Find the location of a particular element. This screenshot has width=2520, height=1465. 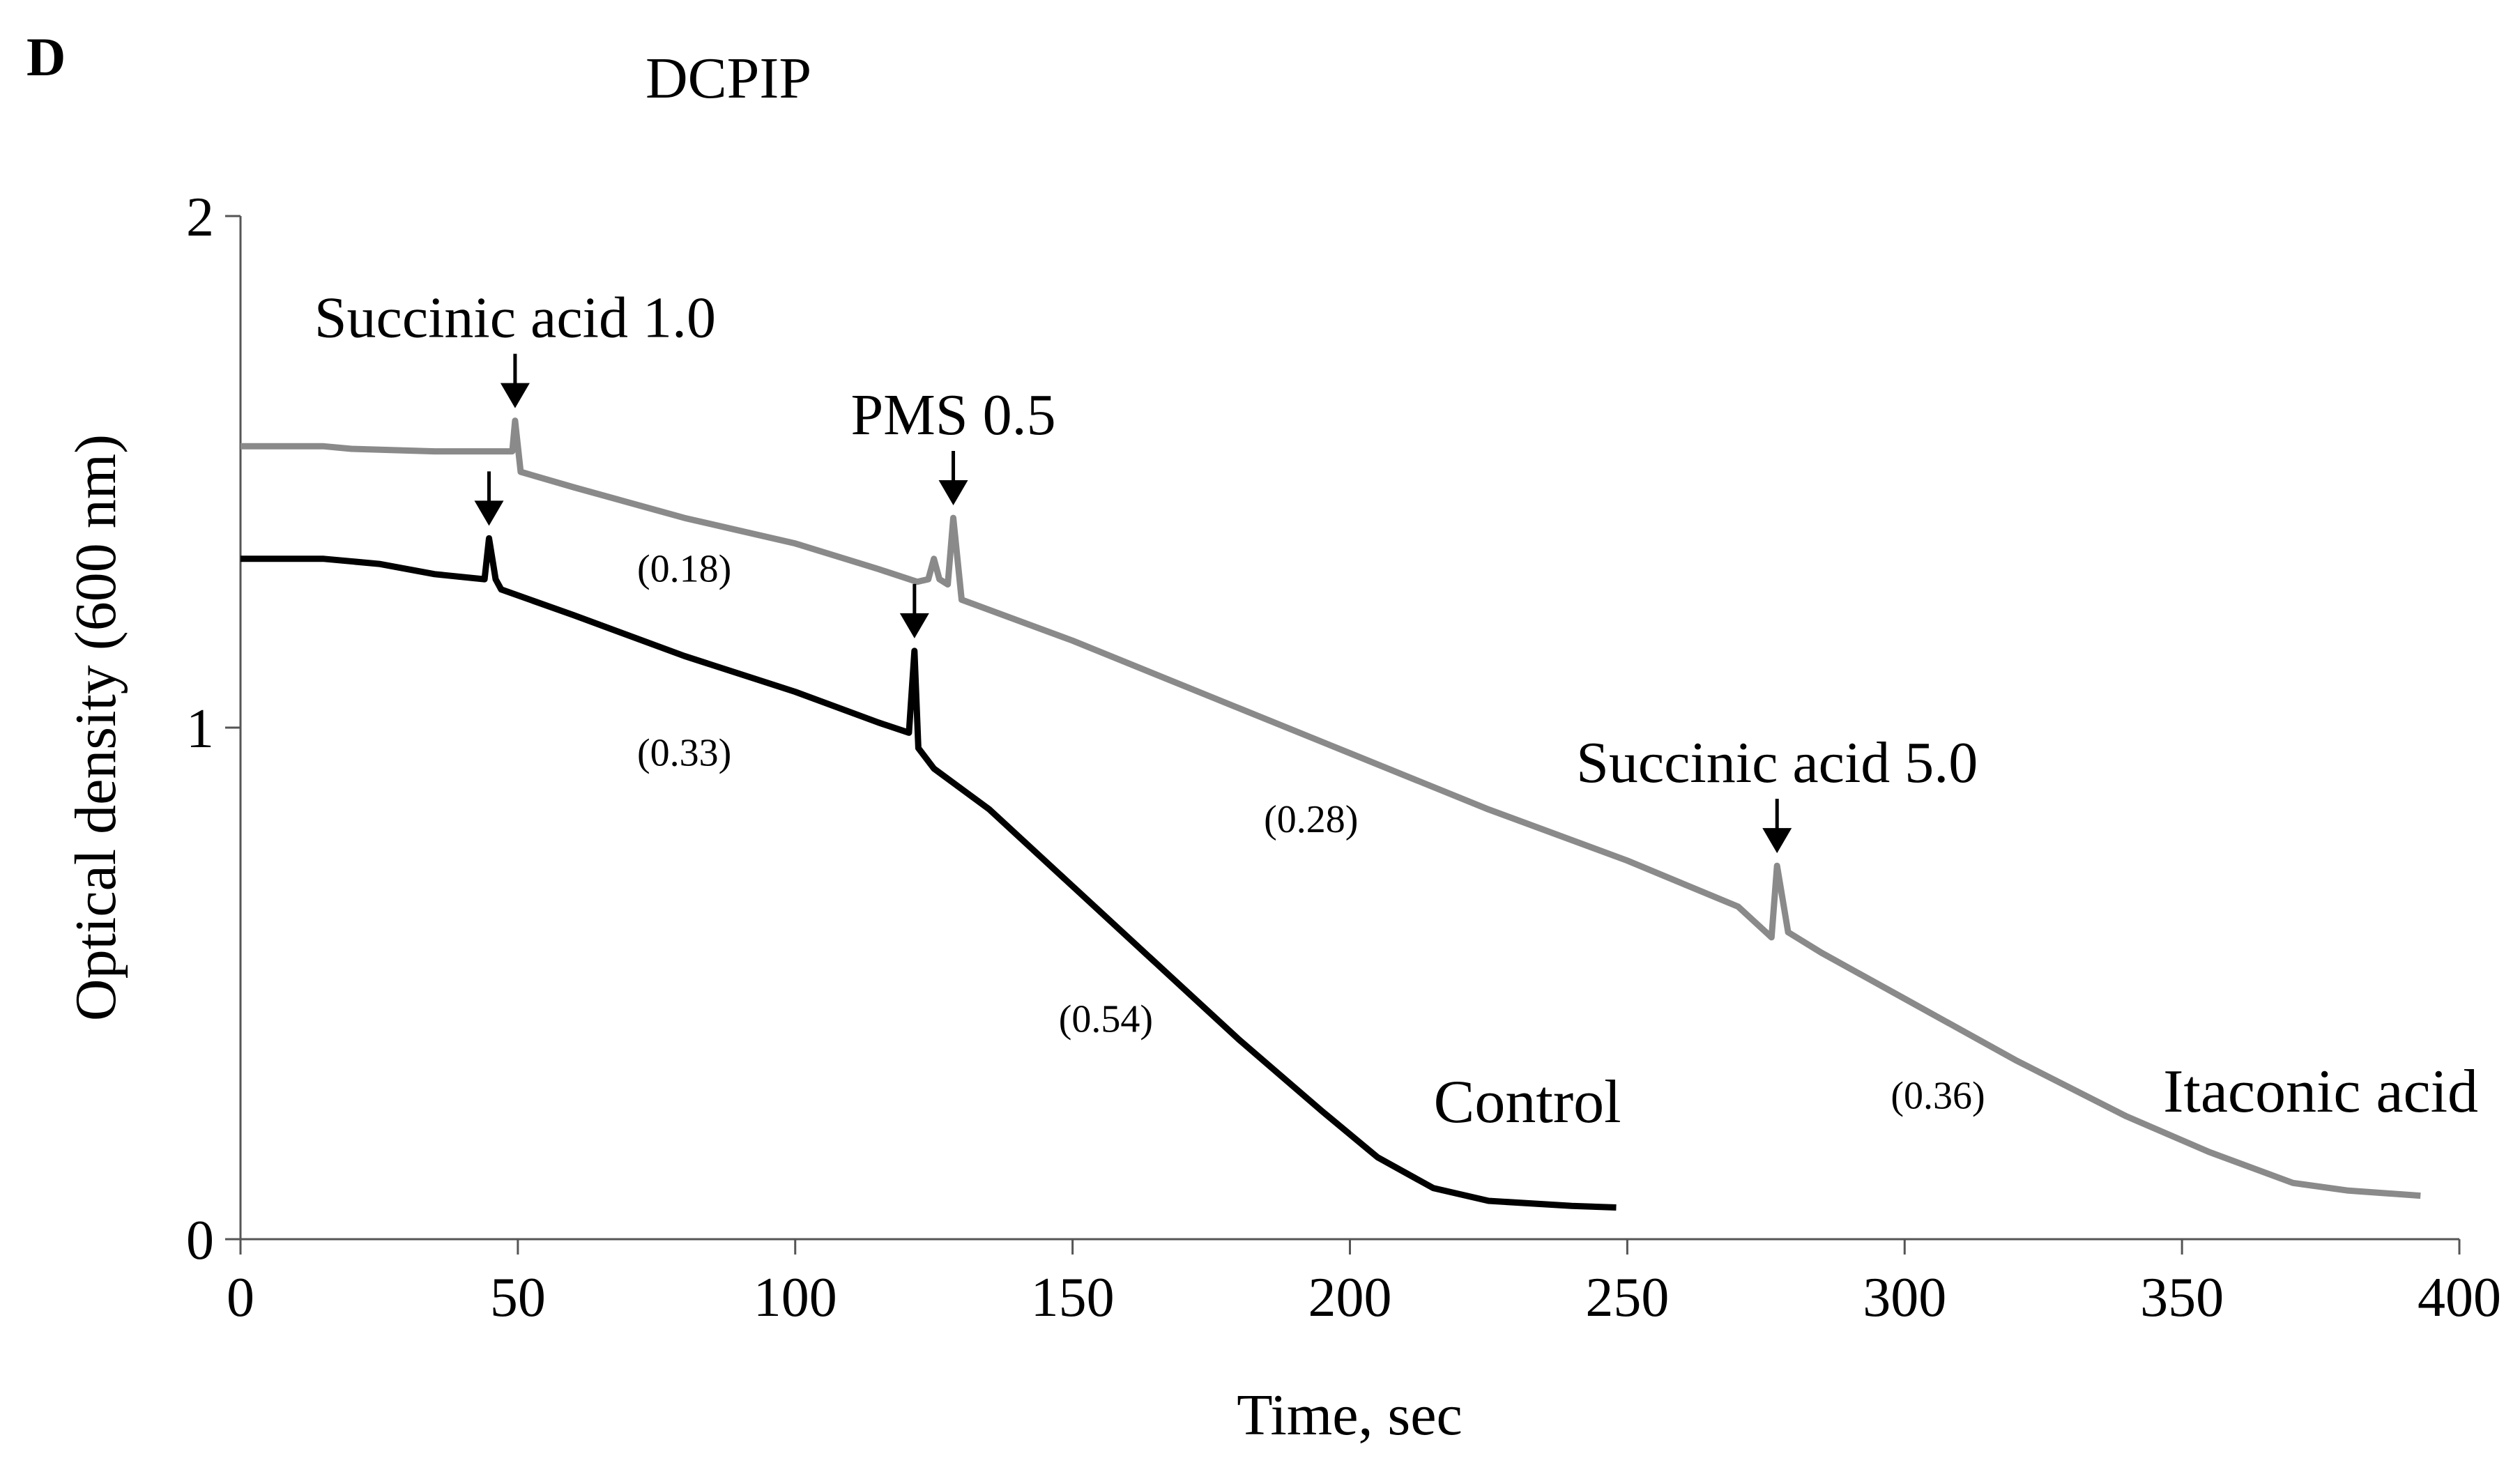

x-tick-label: 200 is located at coordinates (1350, 1297).